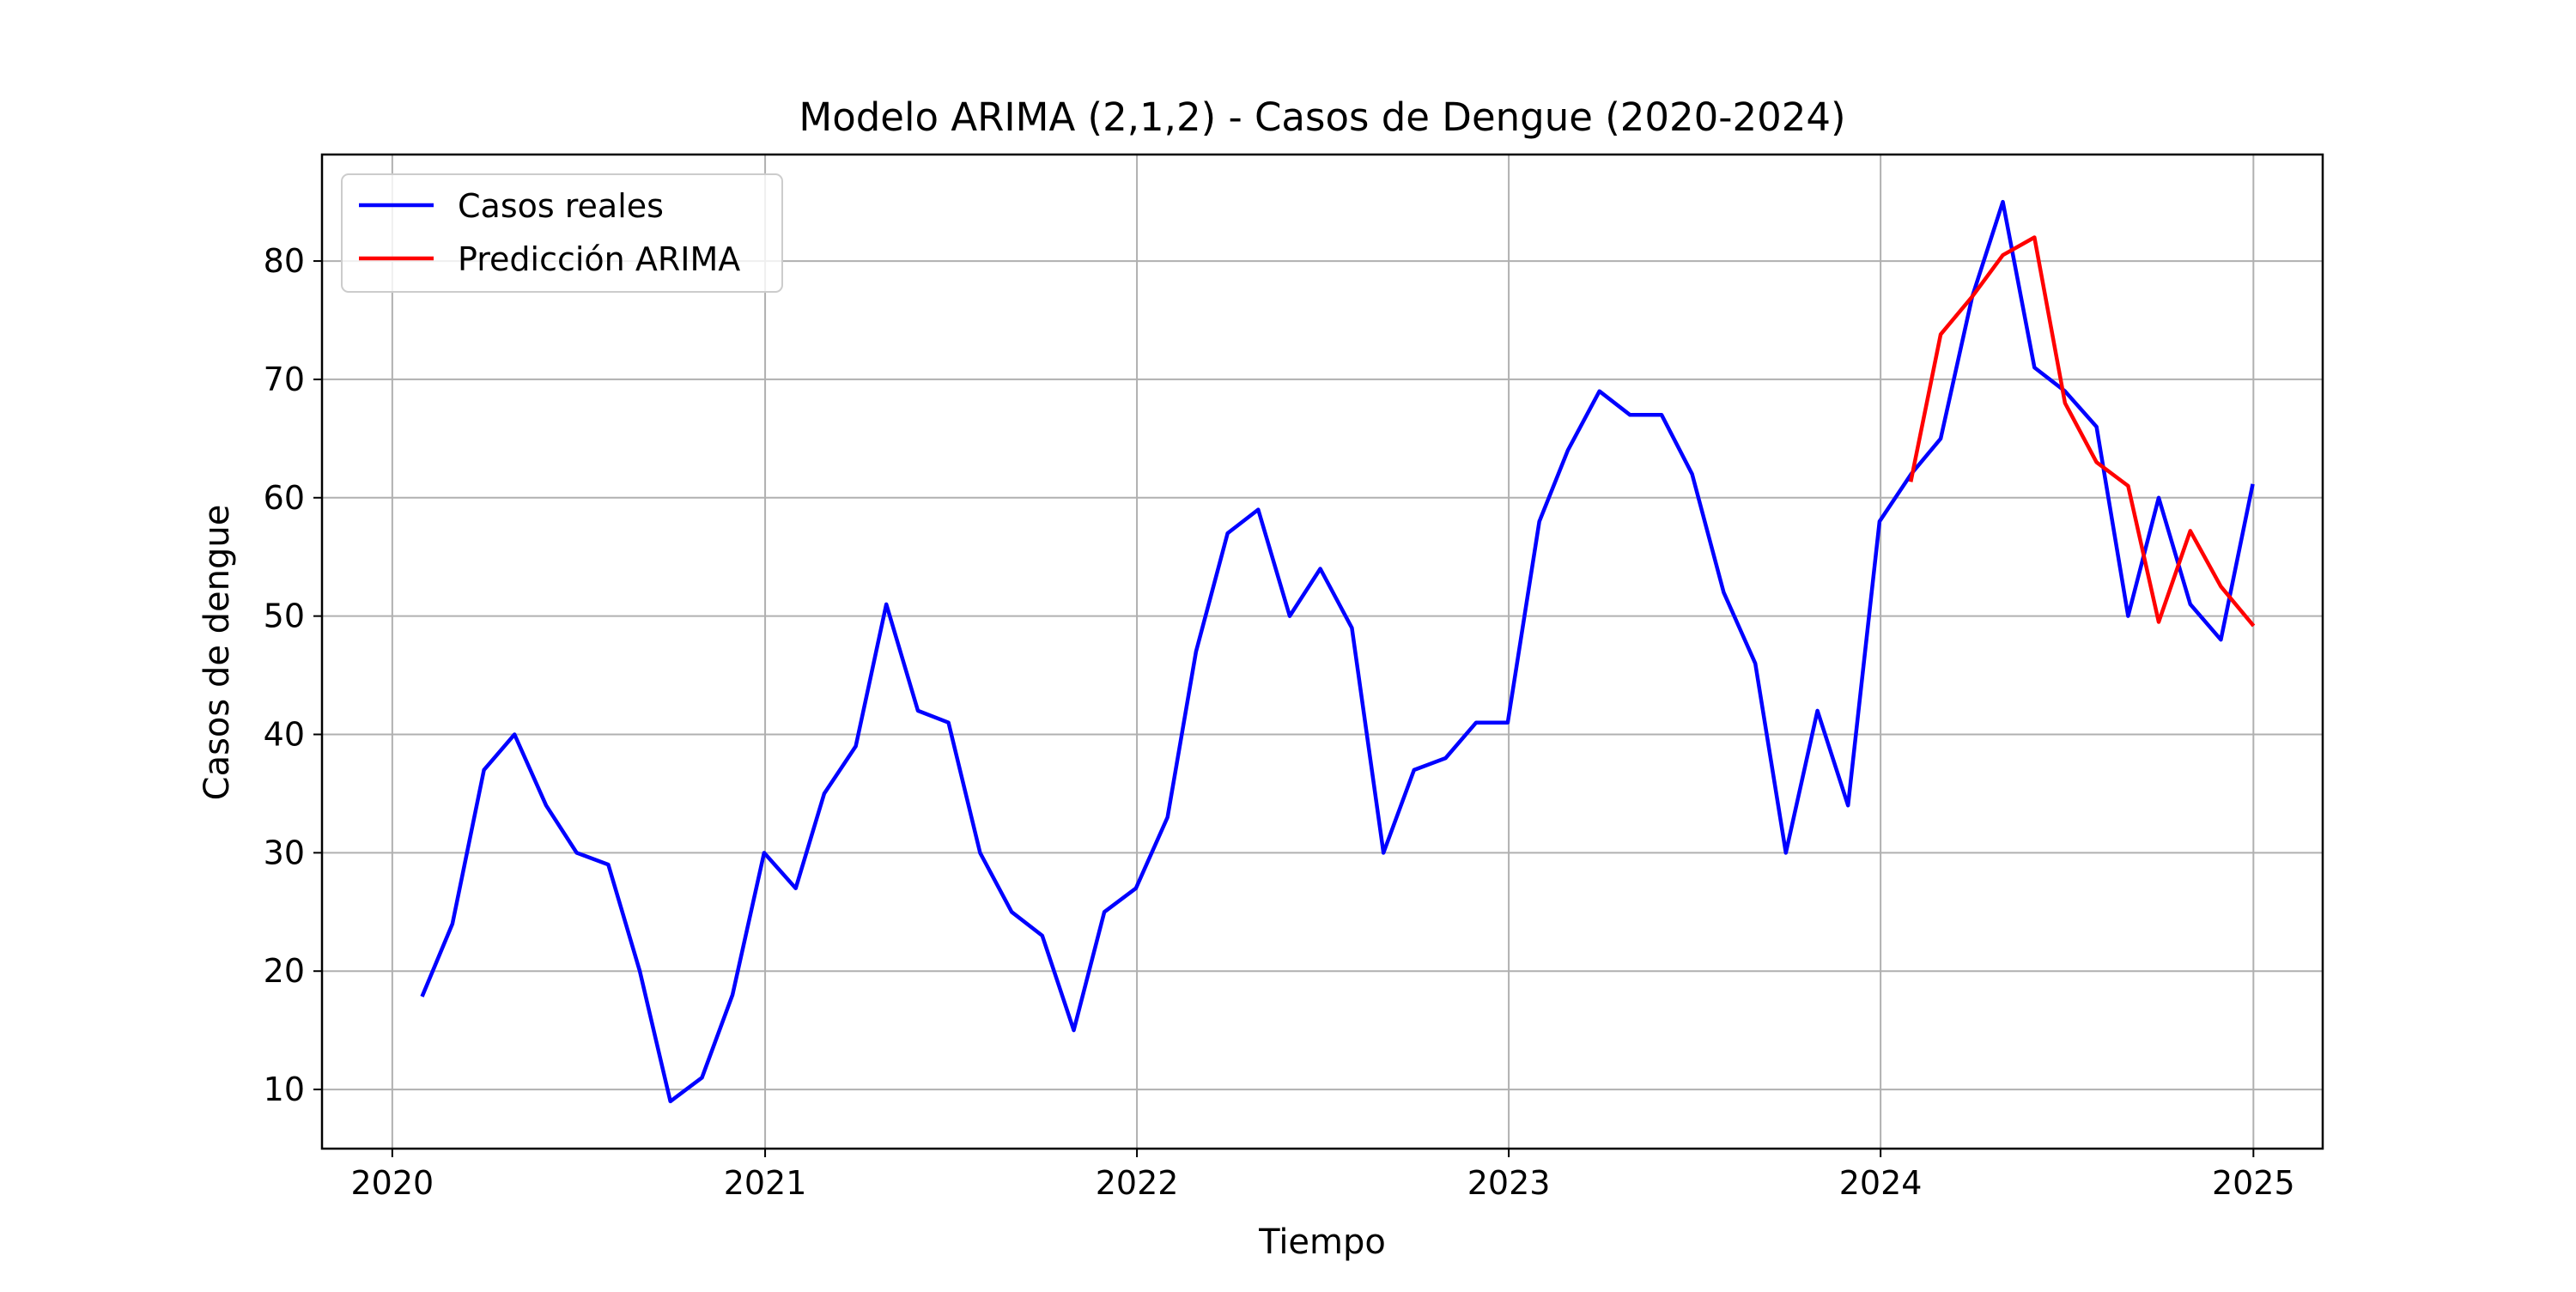 The image size is (2576, 1292). I want to click on legend-label: Predicción ARIMA, so click(599, 259).